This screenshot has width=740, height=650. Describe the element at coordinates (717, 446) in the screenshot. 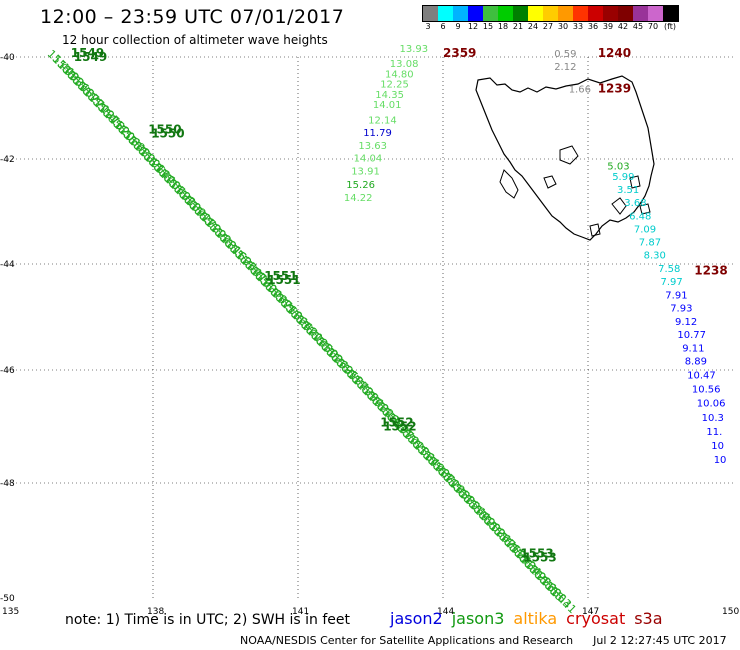

I see `cryosat-1238-swh-value: 10` at that location.